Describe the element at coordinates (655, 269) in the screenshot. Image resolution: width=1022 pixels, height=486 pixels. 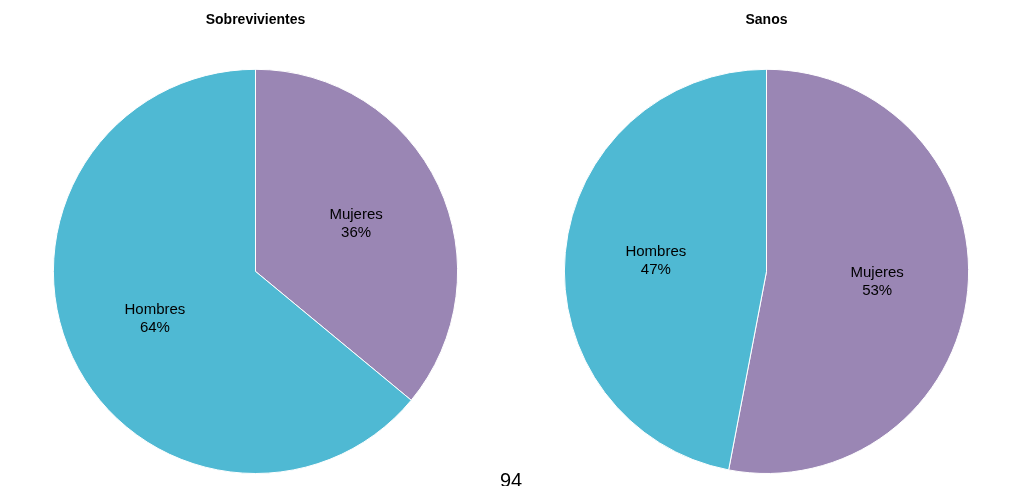
I see `data-label: 47%` at that location.